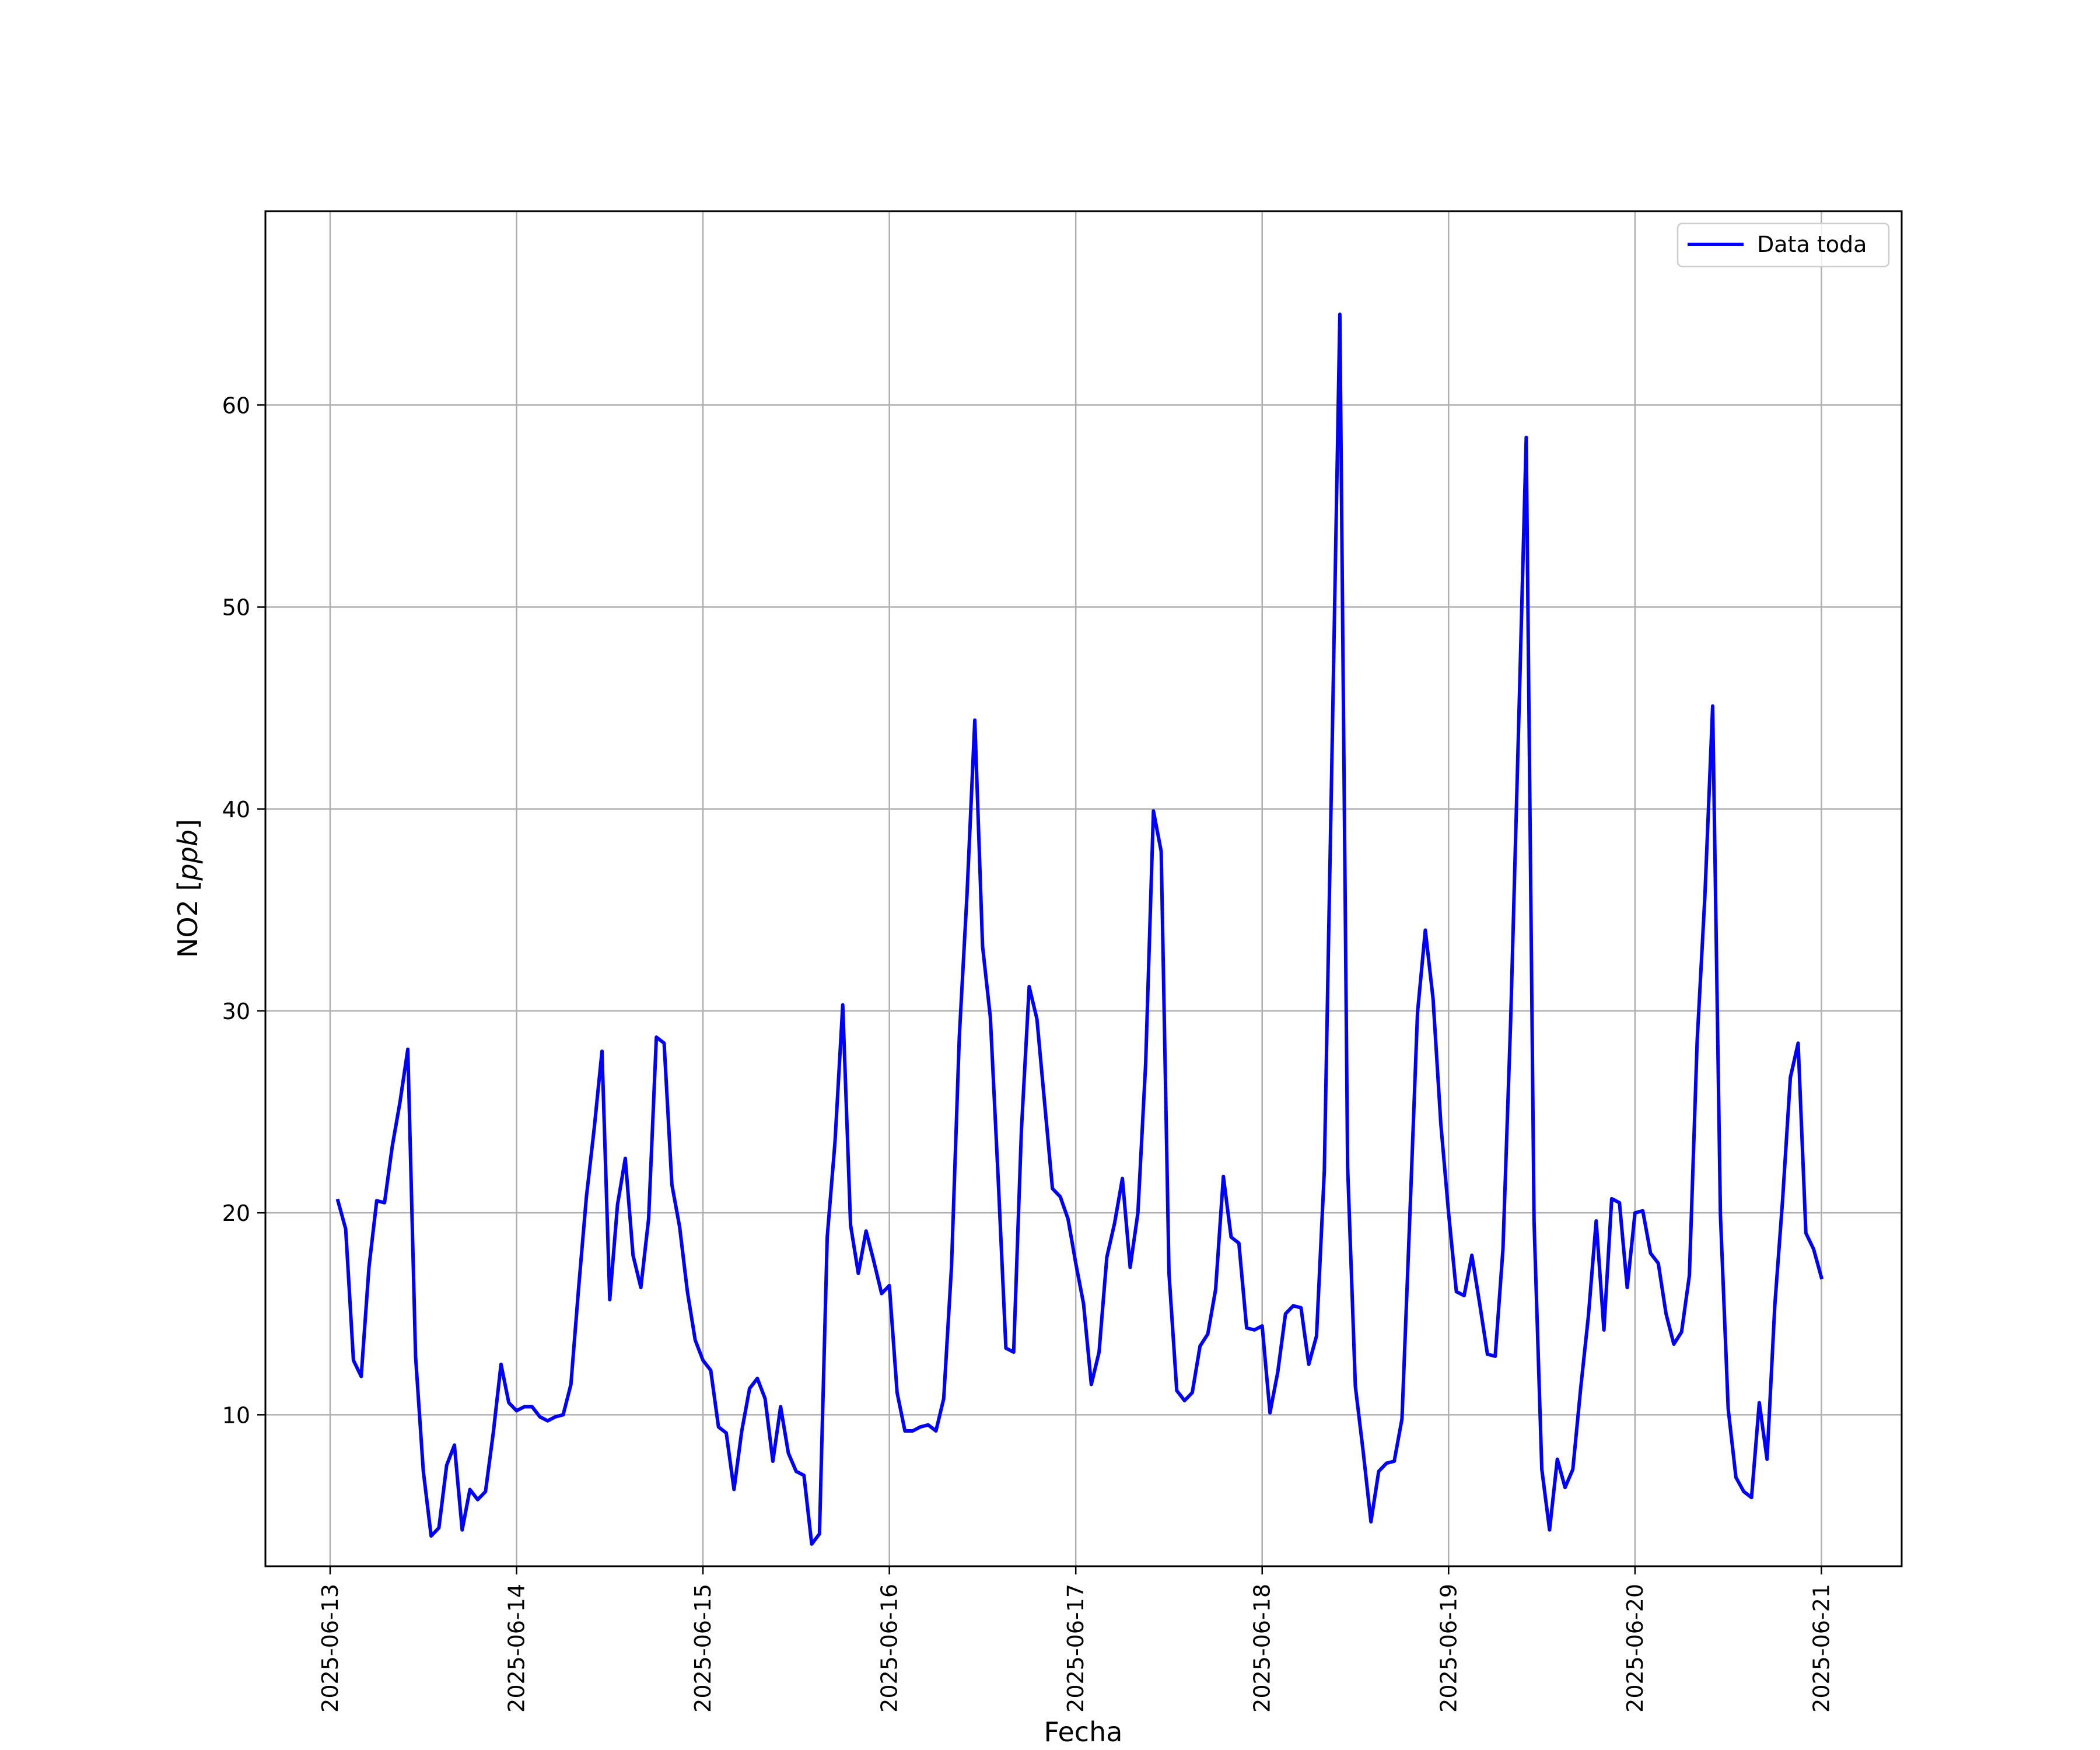  What do you see at coordinates (1083, 1732) in the screenshot?
I see `x-axis-label: Fecha` at bounding box center [1083, 1732].